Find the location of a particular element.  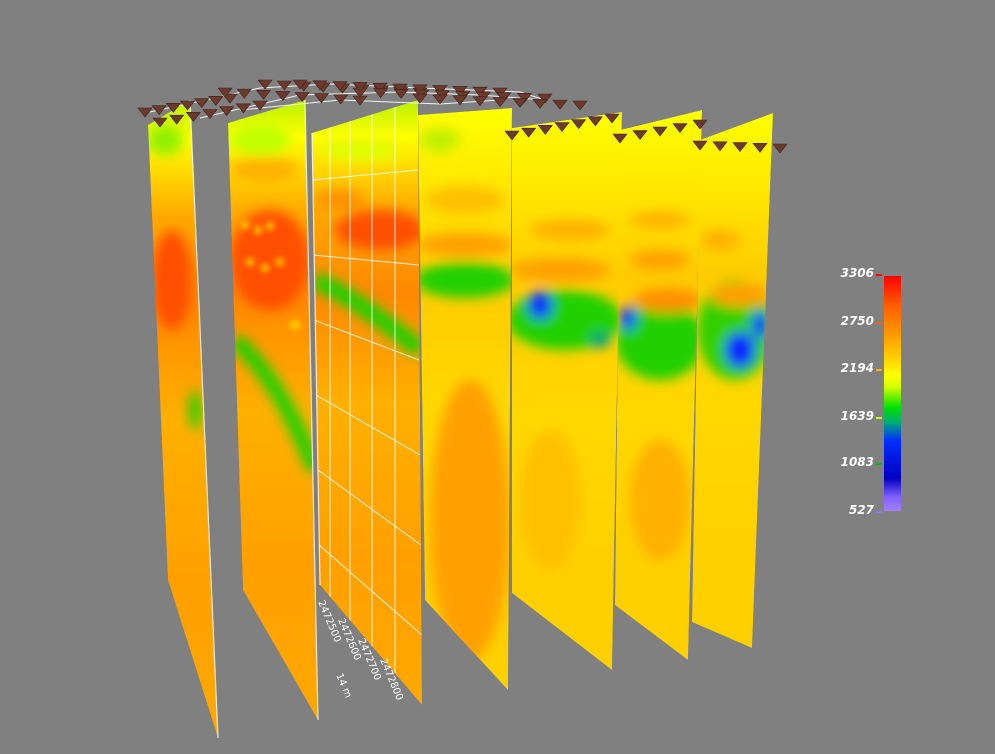

panel-edges is located at coordinates (255, 419).